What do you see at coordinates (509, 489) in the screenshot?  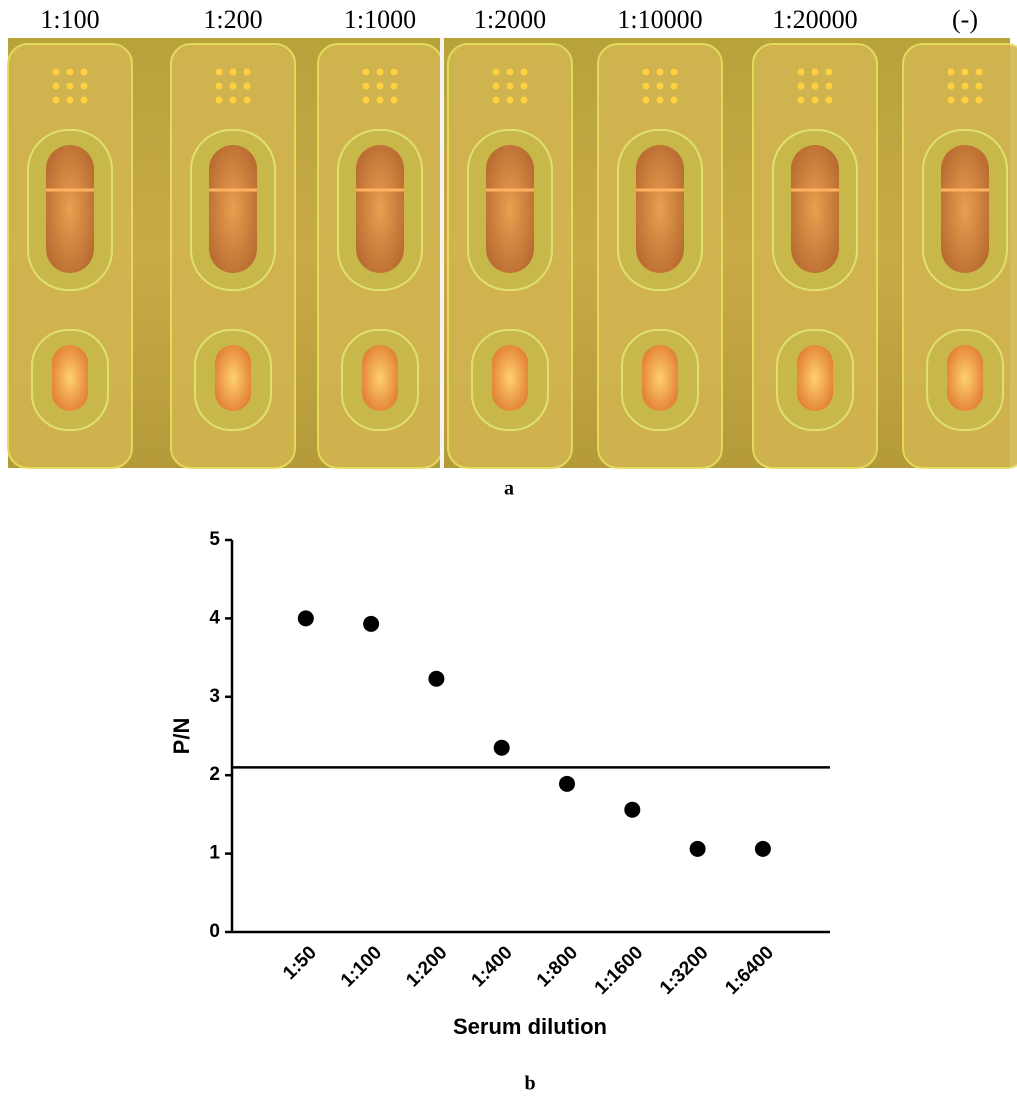 I see `caption-a: a` at bounding box center [509, 489].